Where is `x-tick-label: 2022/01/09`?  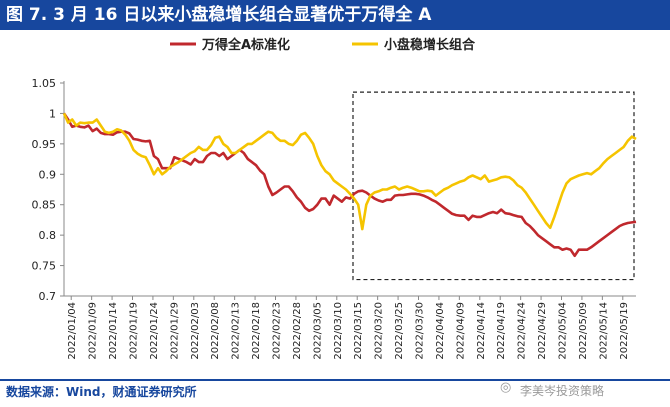 x-tick-label: 2022/01/09 is located at coordinates (93, 331).